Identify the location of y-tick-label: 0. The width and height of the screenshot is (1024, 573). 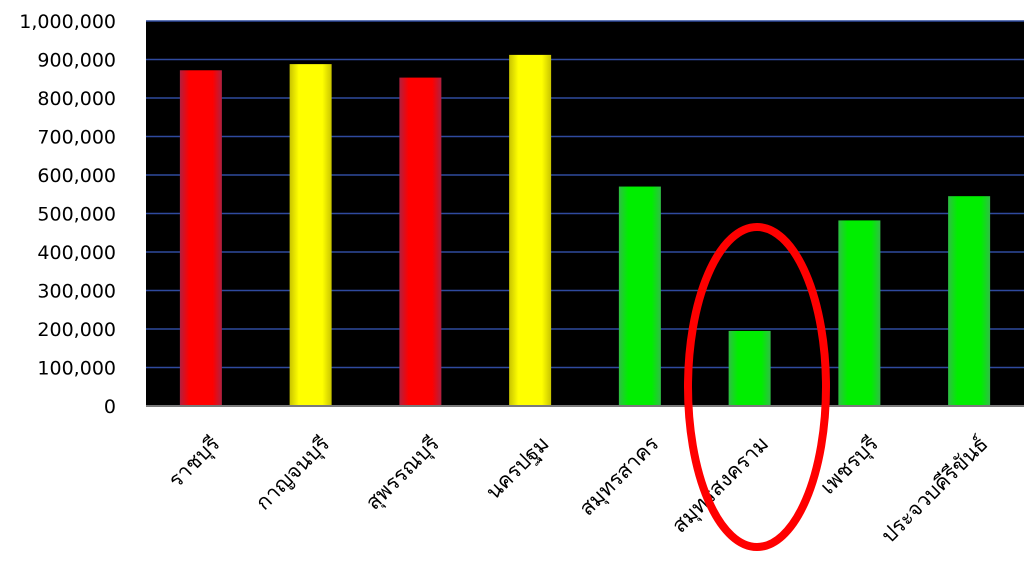
(110, 407).